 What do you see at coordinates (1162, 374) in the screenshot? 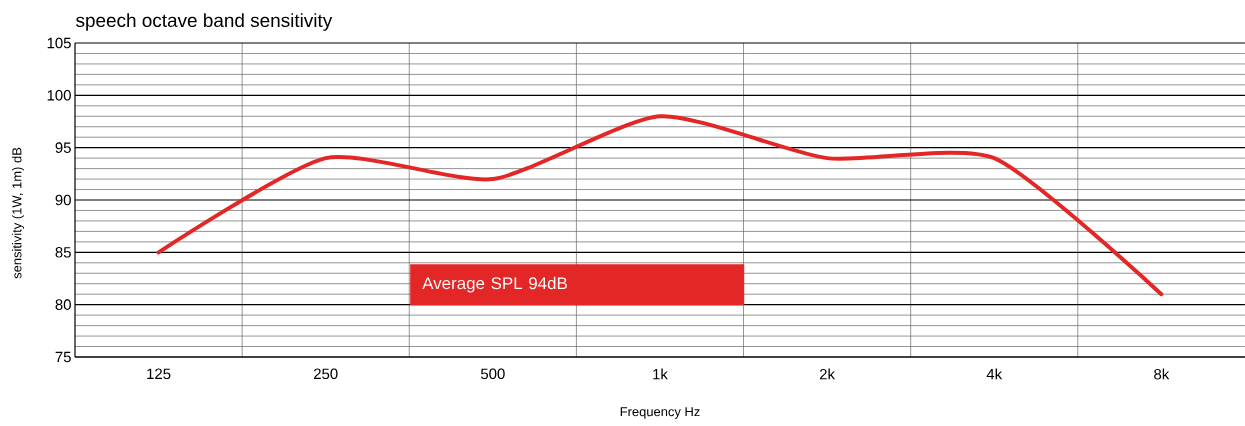
I see `x-tick-label: 8k` at bounding box center [1162, 374].